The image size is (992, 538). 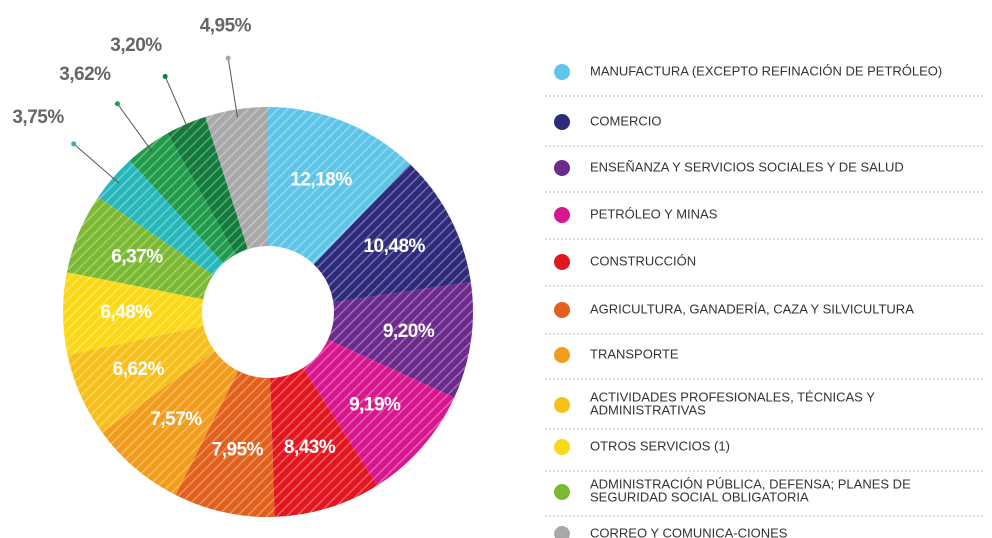 What do you see at coordinates (238, 450) in the screenshot?
I see `value-label: 7,95%` at bounding box center [238, 450].